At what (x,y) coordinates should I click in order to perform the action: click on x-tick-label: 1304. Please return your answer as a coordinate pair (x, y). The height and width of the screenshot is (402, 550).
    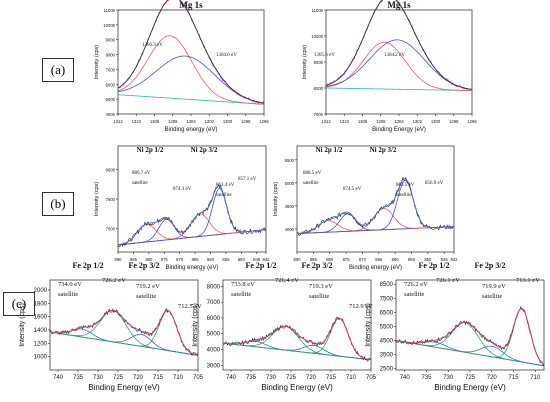
    Looking at the image, I should click on (399, 121).